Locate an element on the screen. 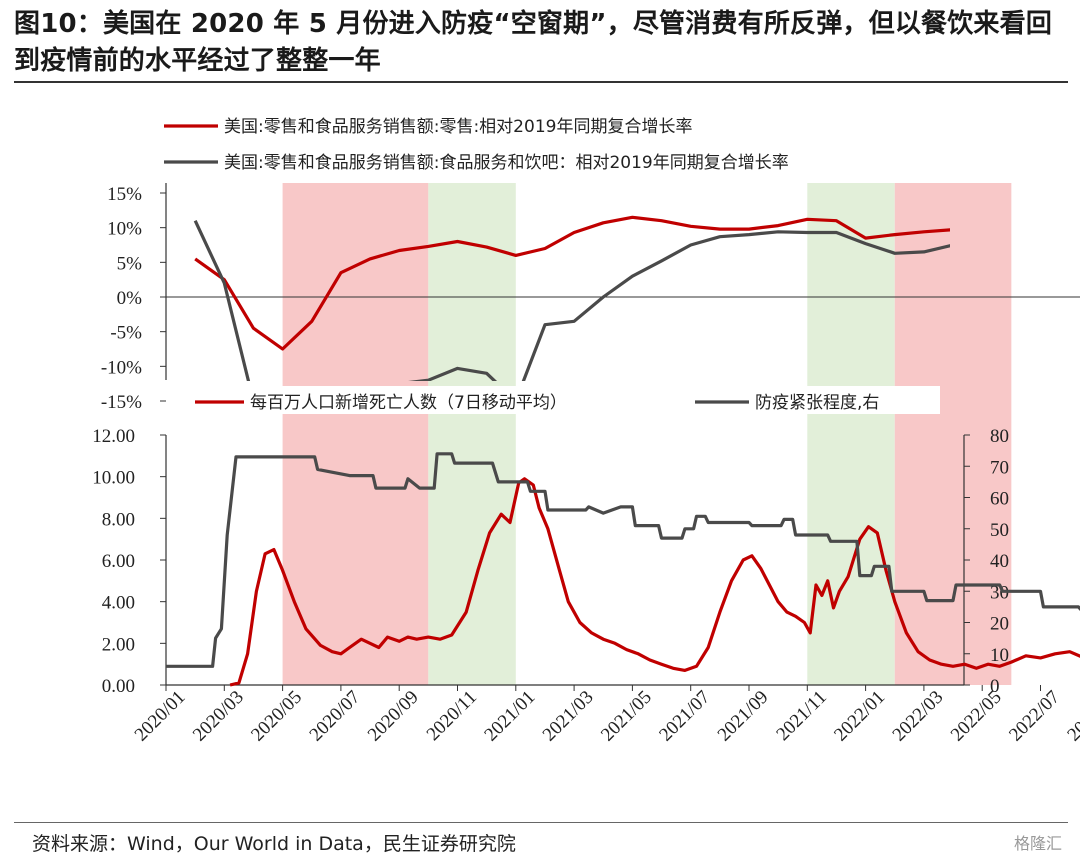  x-tick-label: 2022/03 is located at coordinates (918, 716).